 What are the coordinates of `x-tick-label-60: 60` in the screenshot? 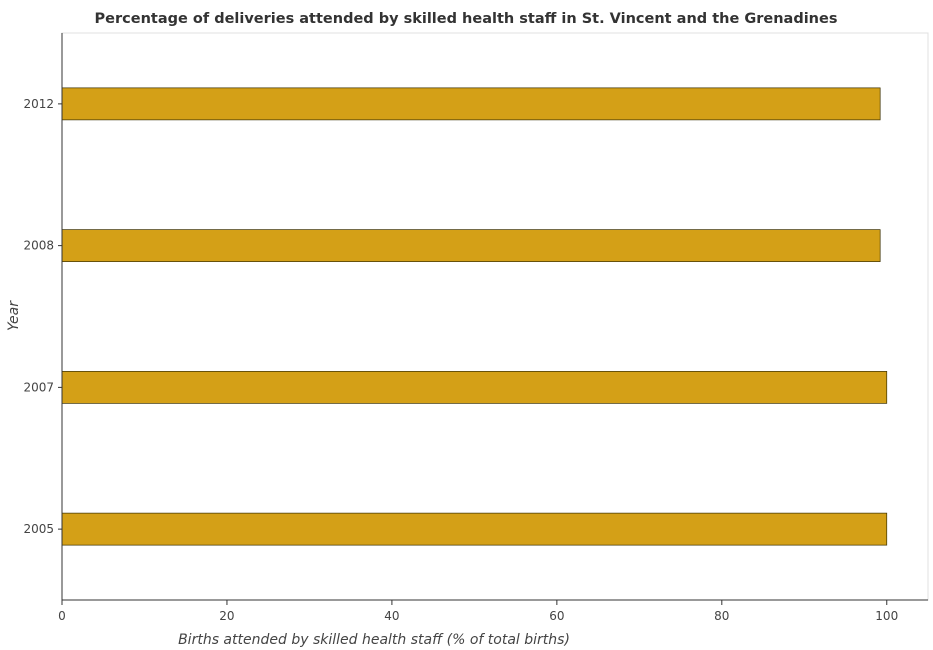 It's located at (556, 616).